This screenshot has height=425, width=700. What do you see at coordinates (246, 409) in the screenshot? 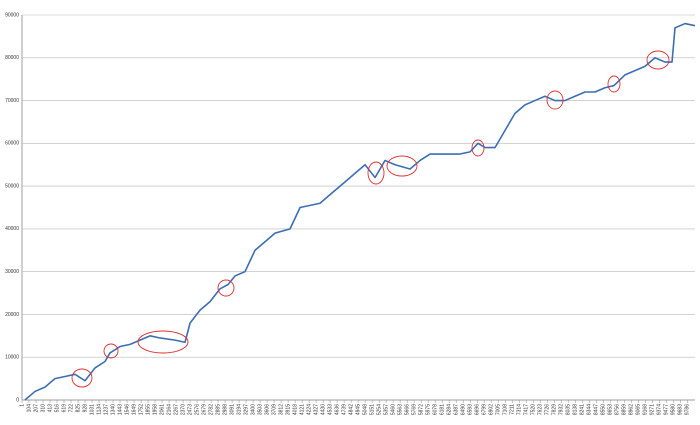
I see `x-tick-label: 3297` at bounding box center [246, 409].